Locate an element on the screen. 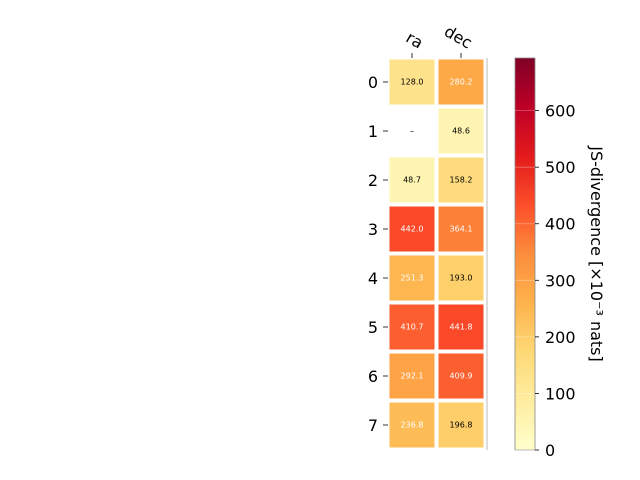 The image size is (640, 480). colorbar is located at coordinates (525, 254).